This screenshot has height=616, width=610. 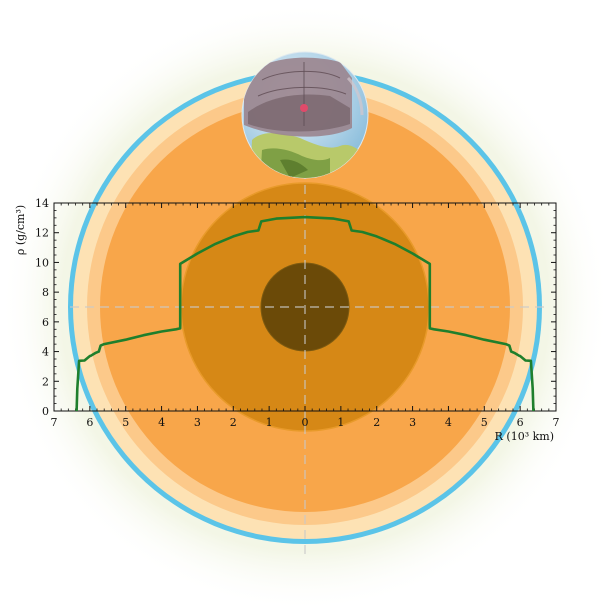 What do you see at coordinates (45, 322) in the screenshot?
I see `y-tick-label: 6` at bounding box center [45, 322].